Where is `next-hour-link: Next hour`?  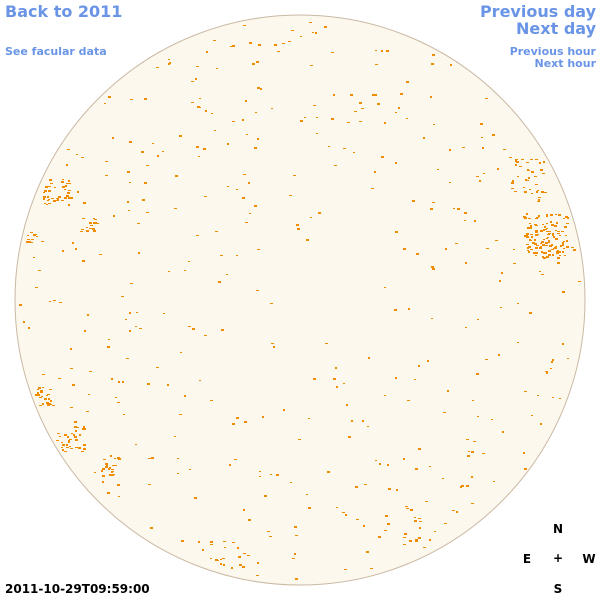
next-hour-link: Next hour is located at coordinates (565, 63).